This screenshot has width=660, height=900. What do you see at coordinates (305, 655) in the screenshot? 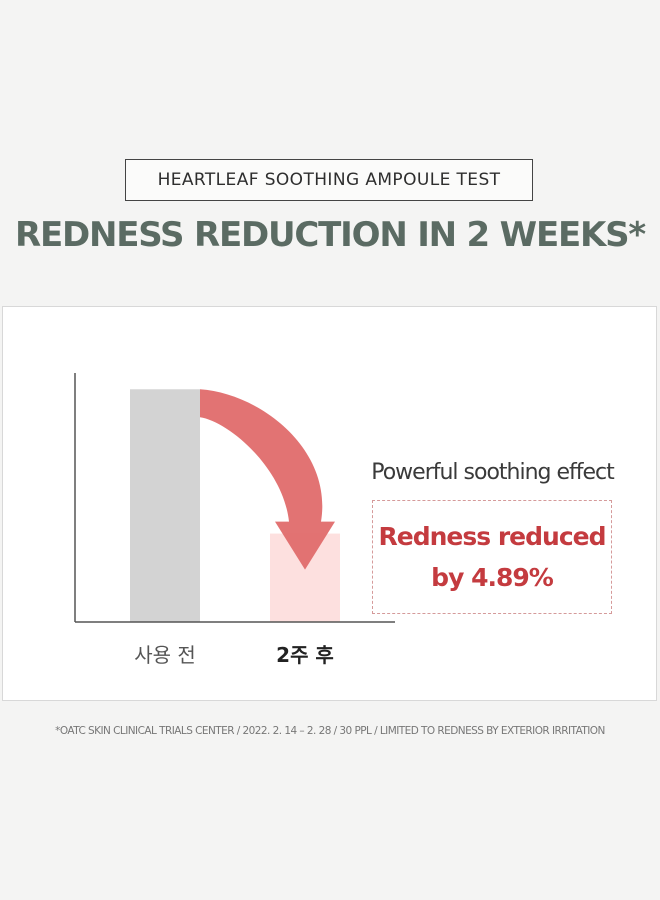
I see `x-tick-label: 2주 후` at bounding box center [305, 655].